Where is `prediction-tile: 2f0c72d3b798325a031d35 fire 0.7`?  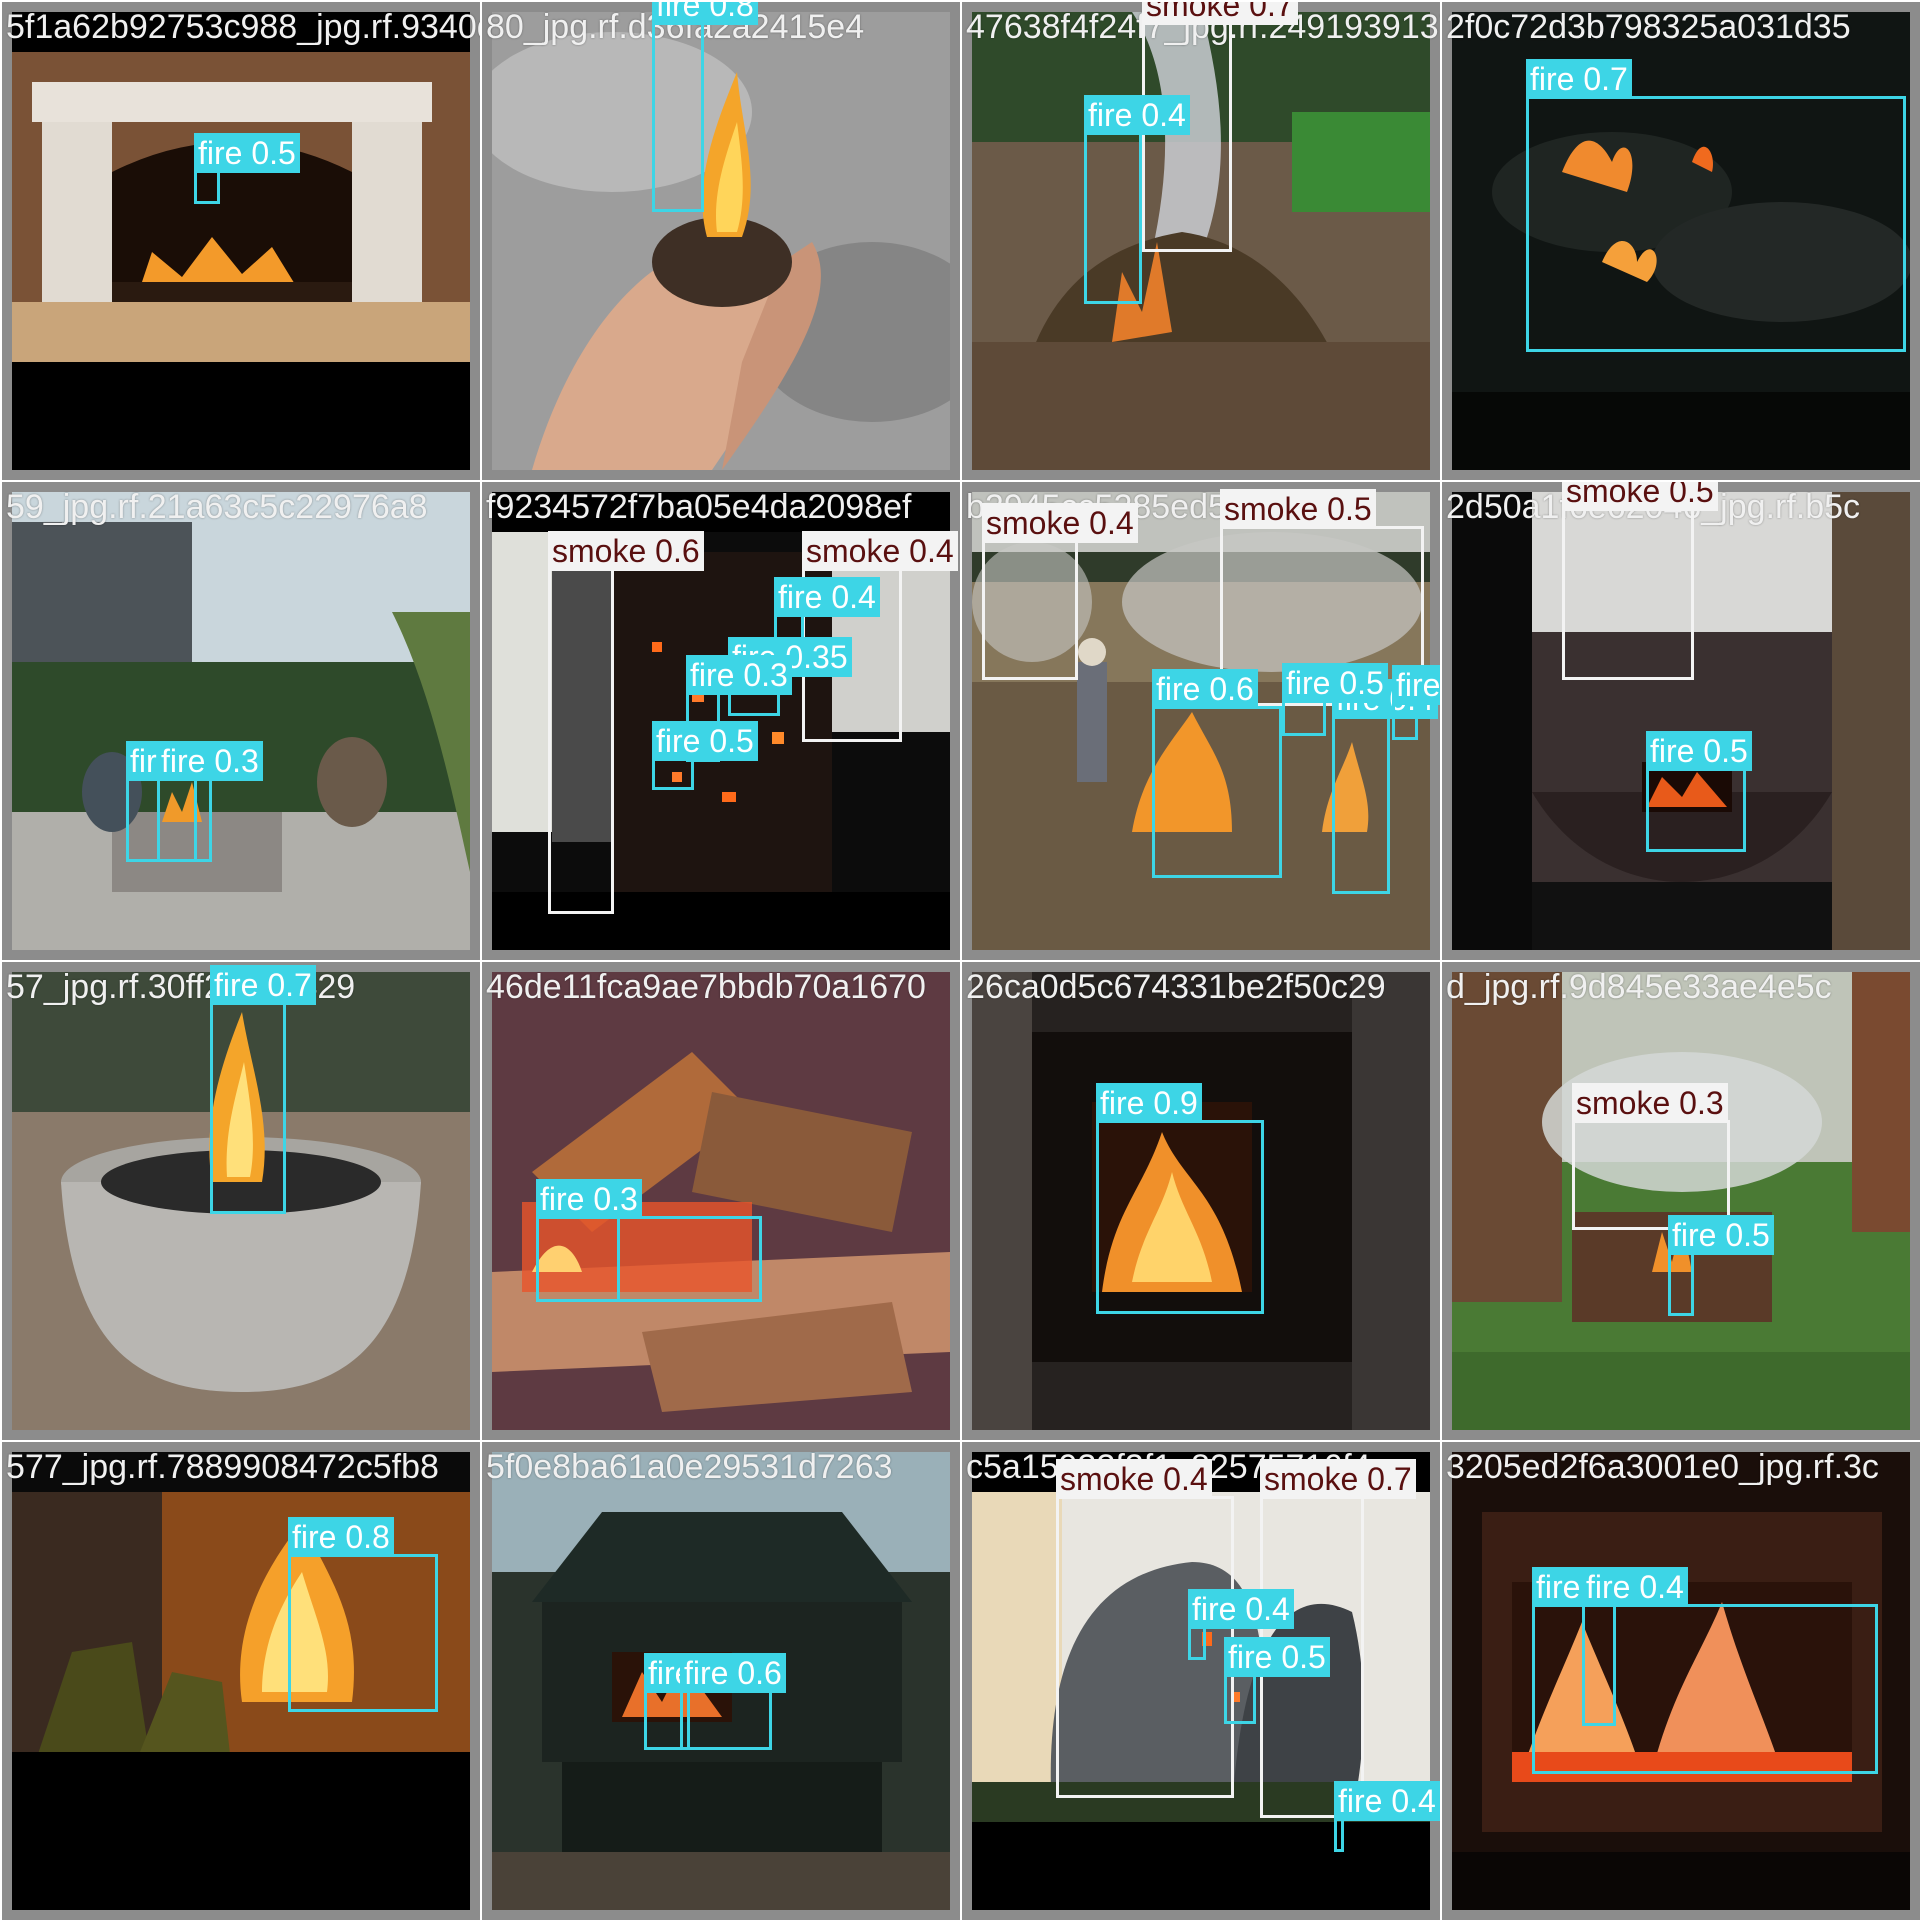 prediction-tile: 2f0c72d3b798325a031d35 fire 0.7 is located at coordinates (1680, 240).